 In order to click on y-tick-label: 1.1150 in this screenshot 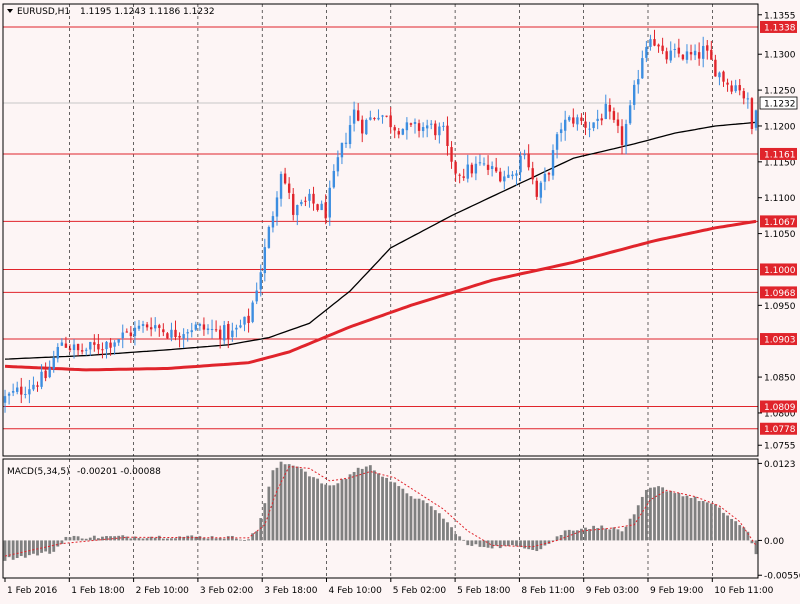, I will do `click(780, 163)`.